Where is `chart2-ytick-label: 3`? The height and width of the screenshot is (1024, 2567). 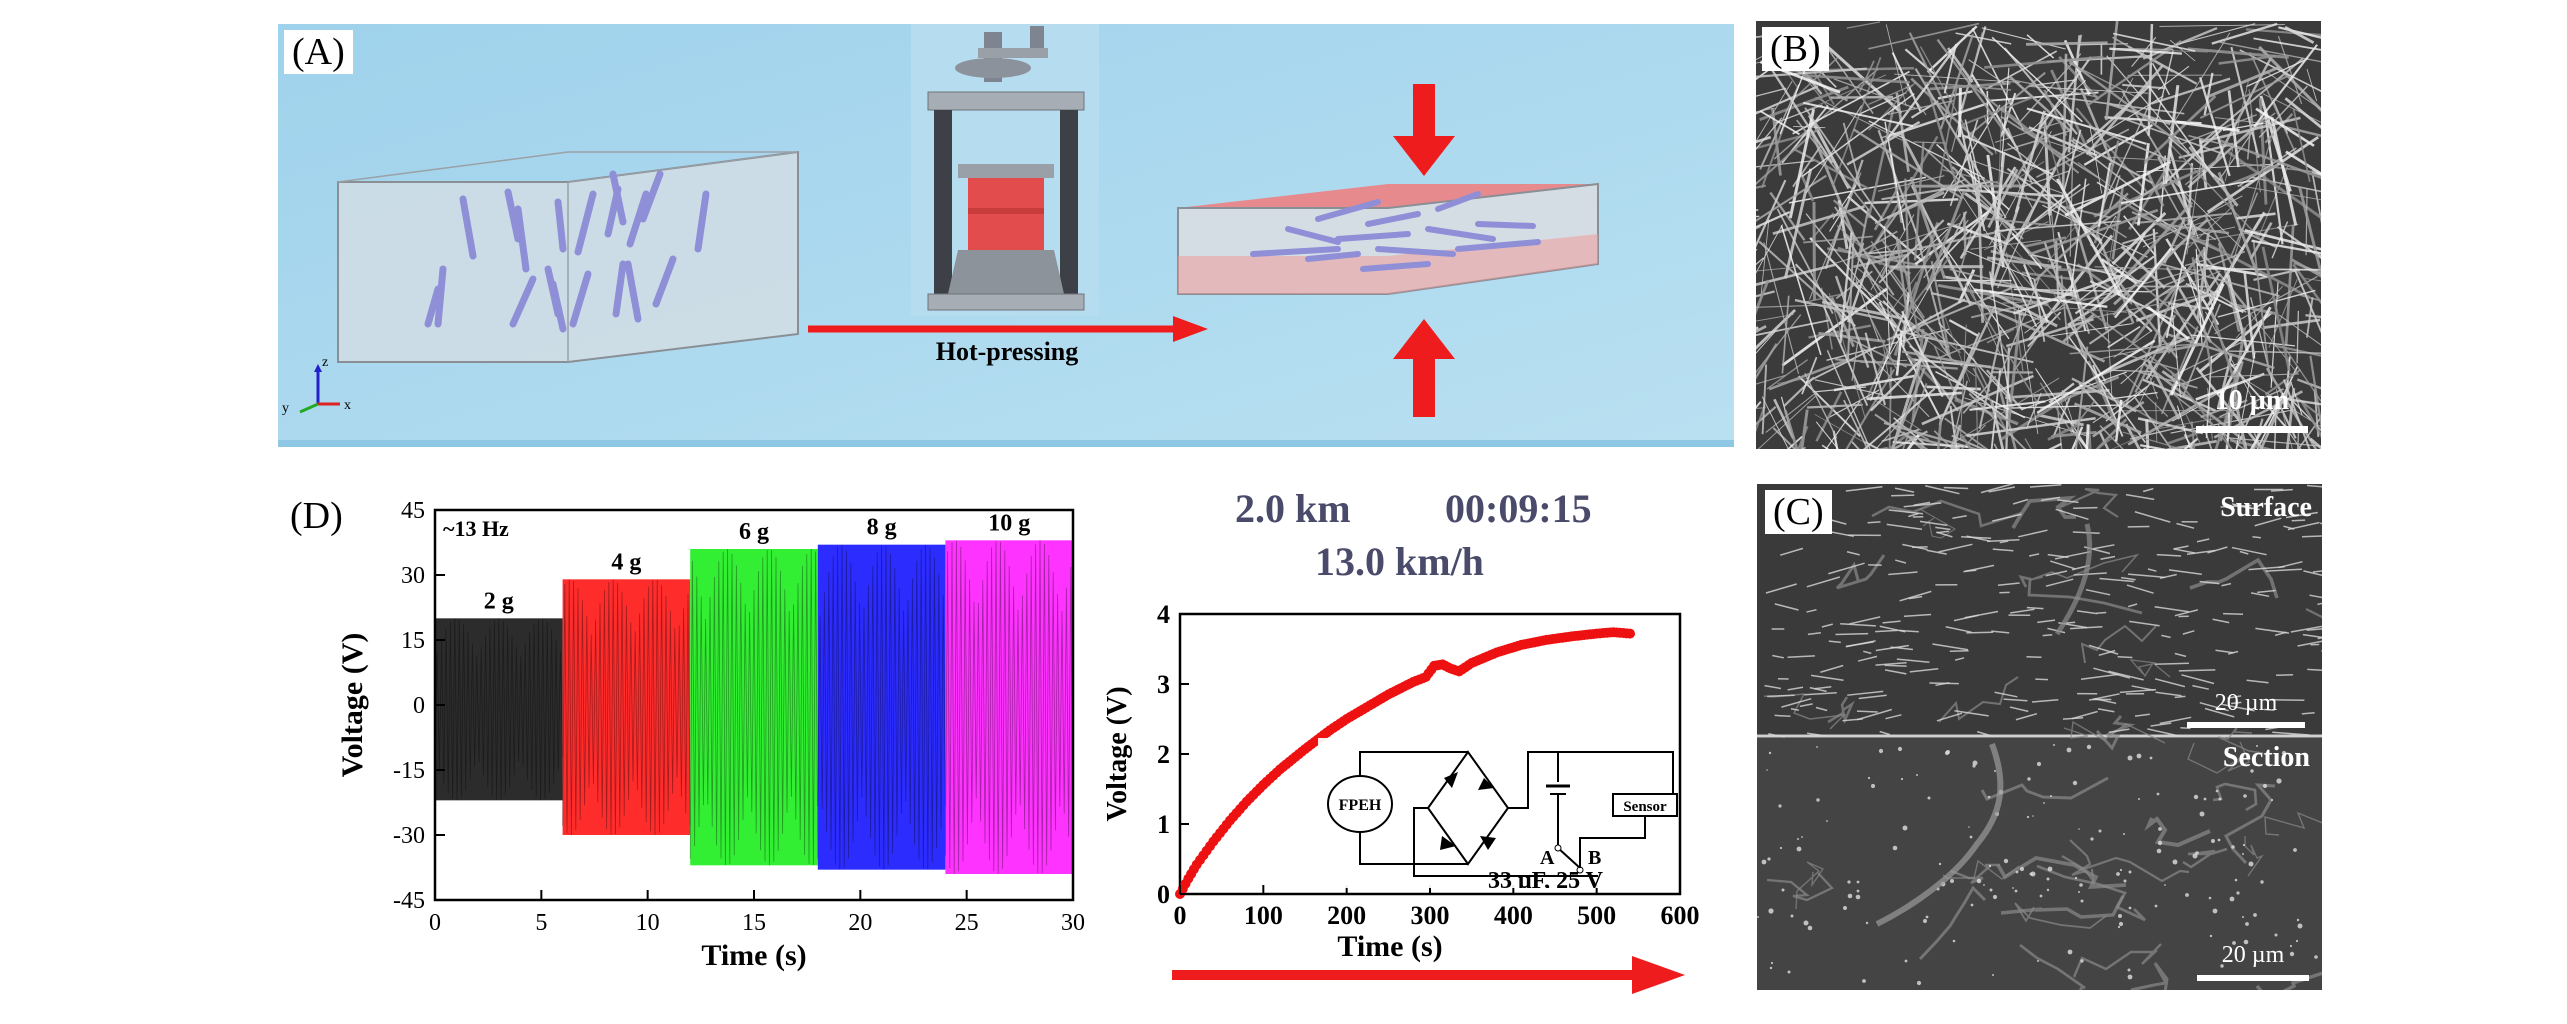 chart2-ytick-label: 3 is located at coordinates (1163, 684).